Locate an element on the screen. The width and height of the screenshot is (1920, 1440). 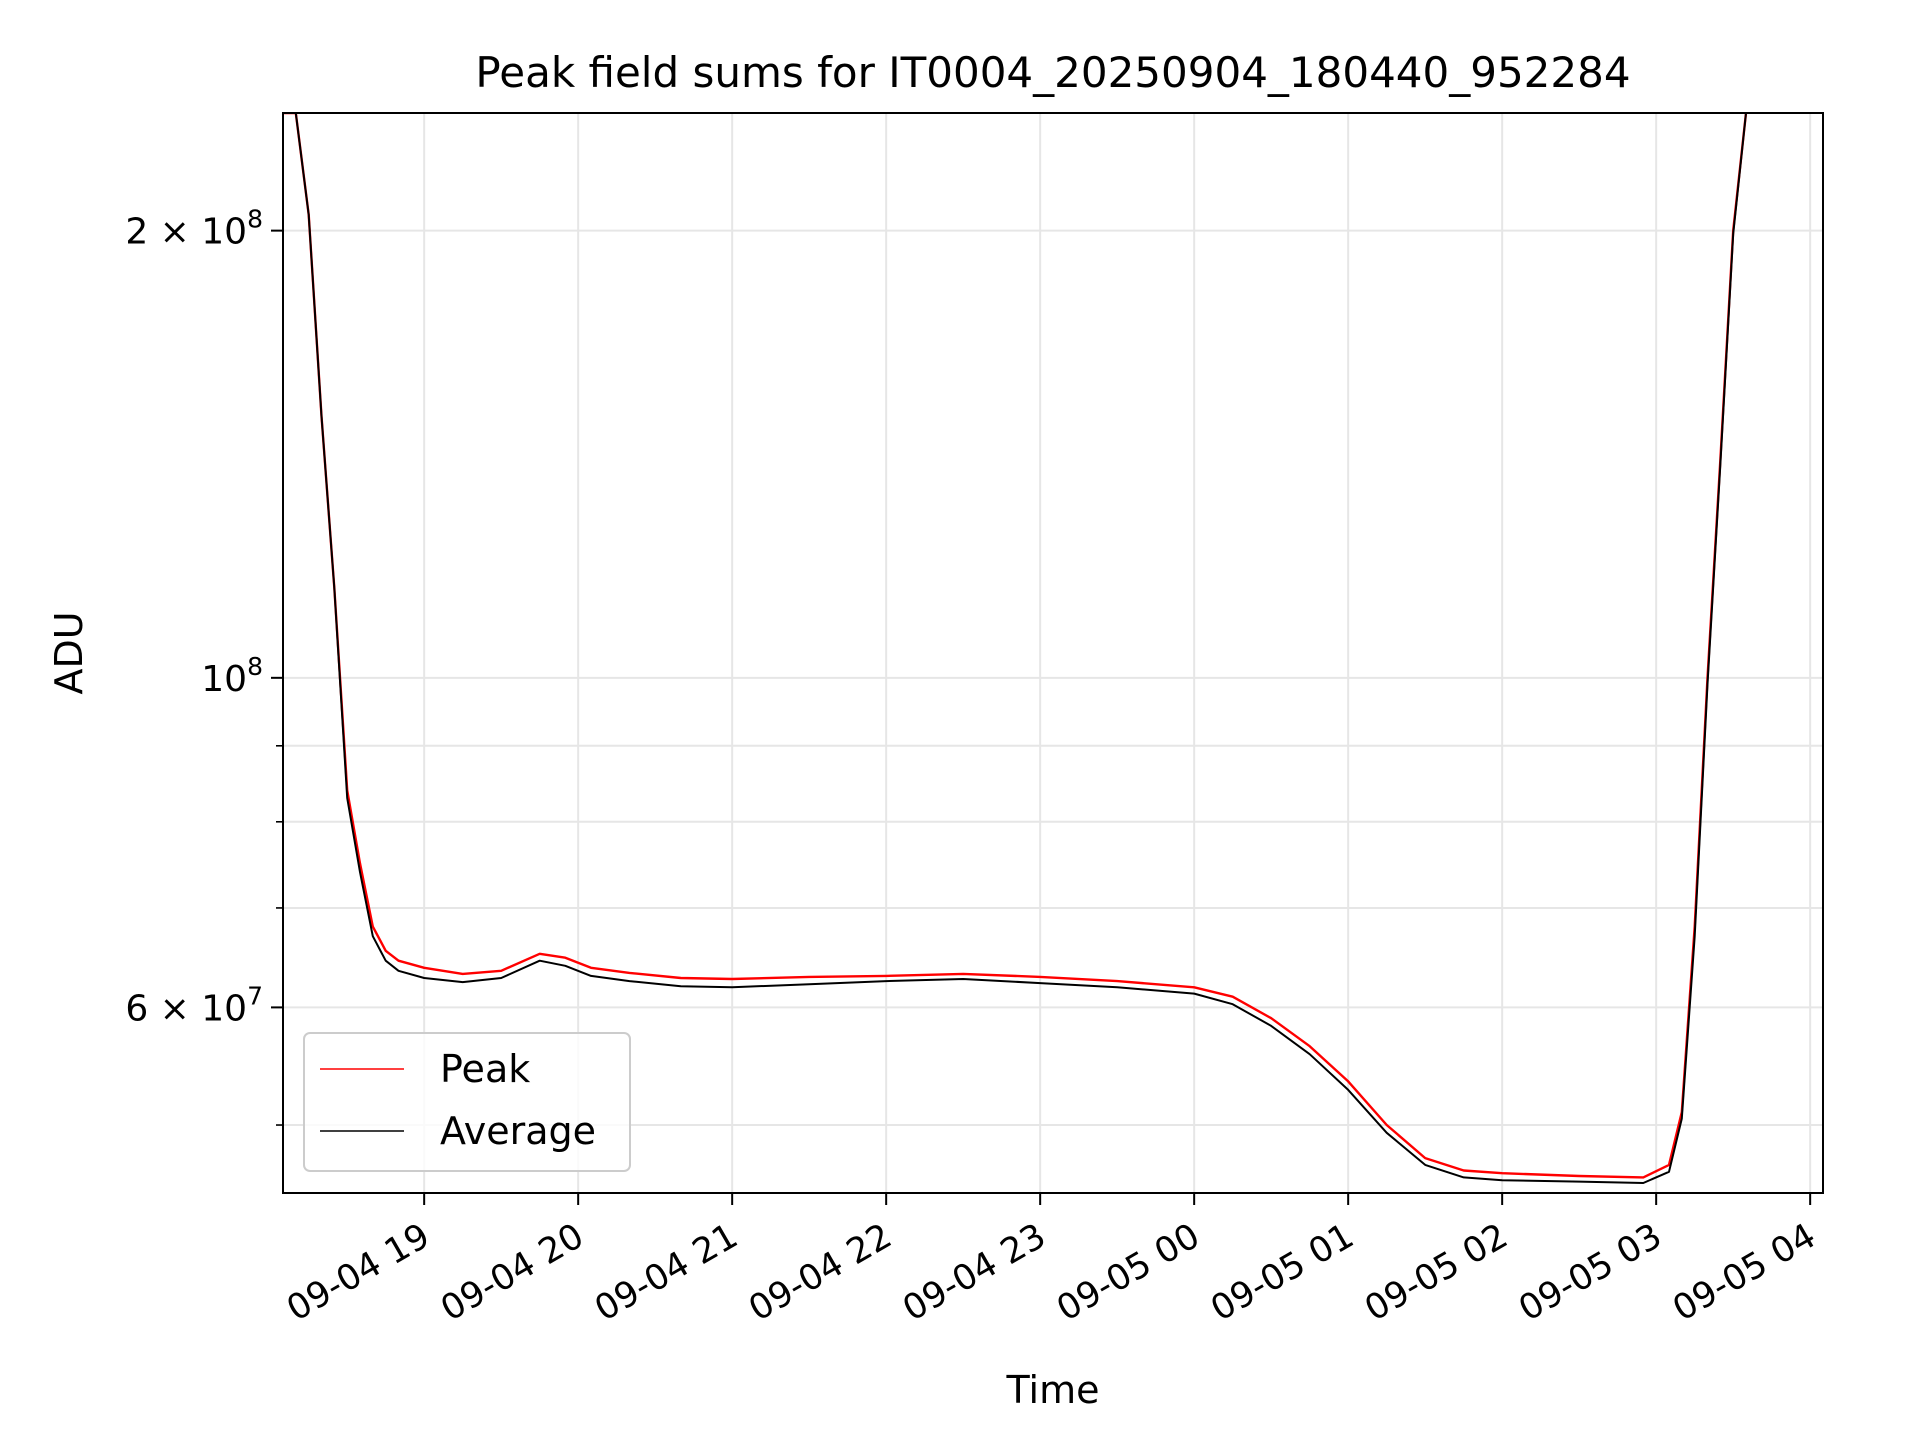
x-axis-label: Time is located at coordinates (1053, 1390).